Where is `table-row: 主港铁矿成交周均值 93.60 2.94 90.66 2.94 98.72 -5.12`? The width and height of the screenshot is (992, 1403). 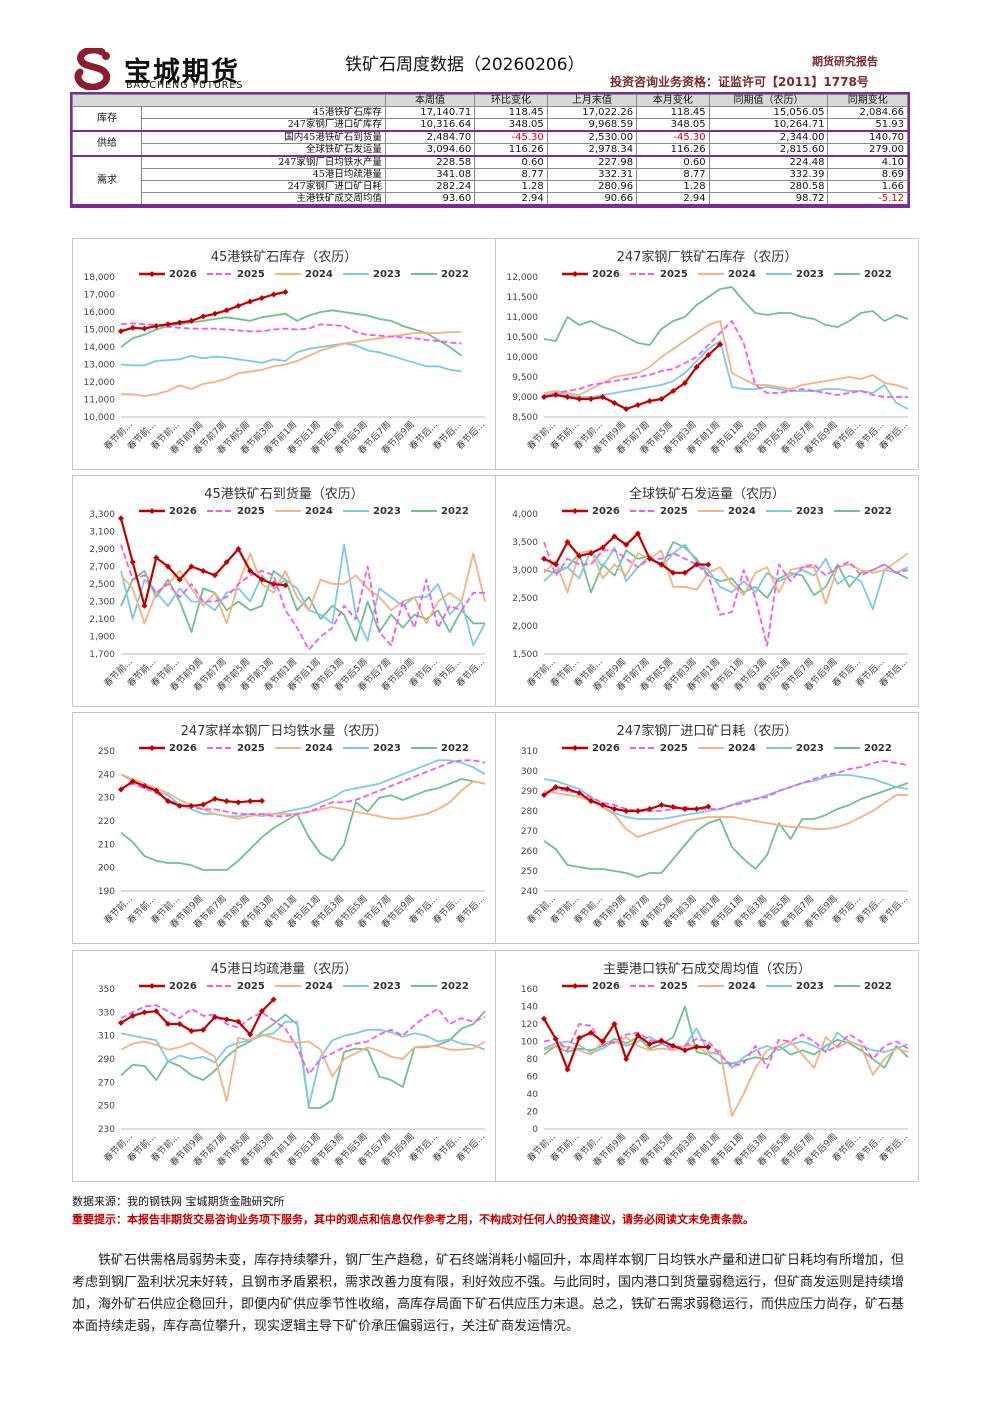
table-row: 主港铁矿成交周均值 93.60 2.94 90.66 2.94 98.72 -5.12 is located at coordinates (490, 199).